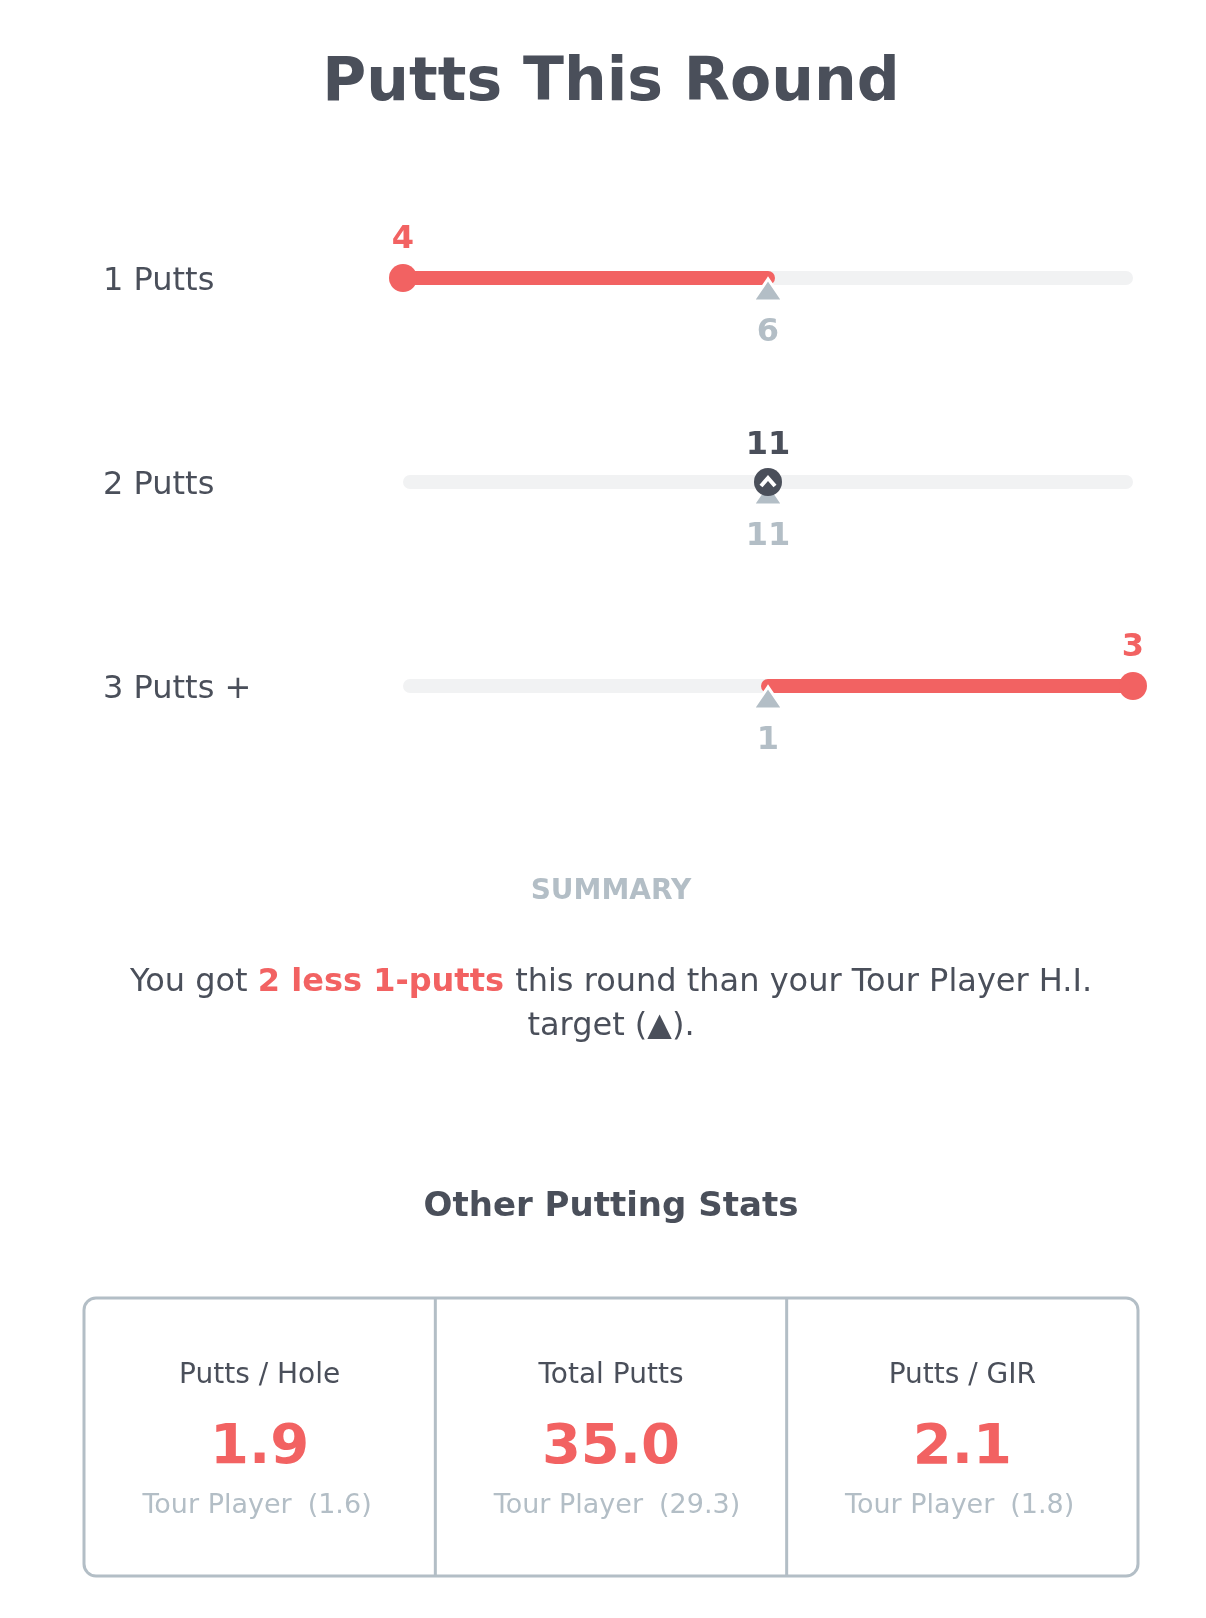  What do you see at coordinates (1133, 645) in the screenshot?
I see `data-label: 3` at bounding box center [1133, 645].